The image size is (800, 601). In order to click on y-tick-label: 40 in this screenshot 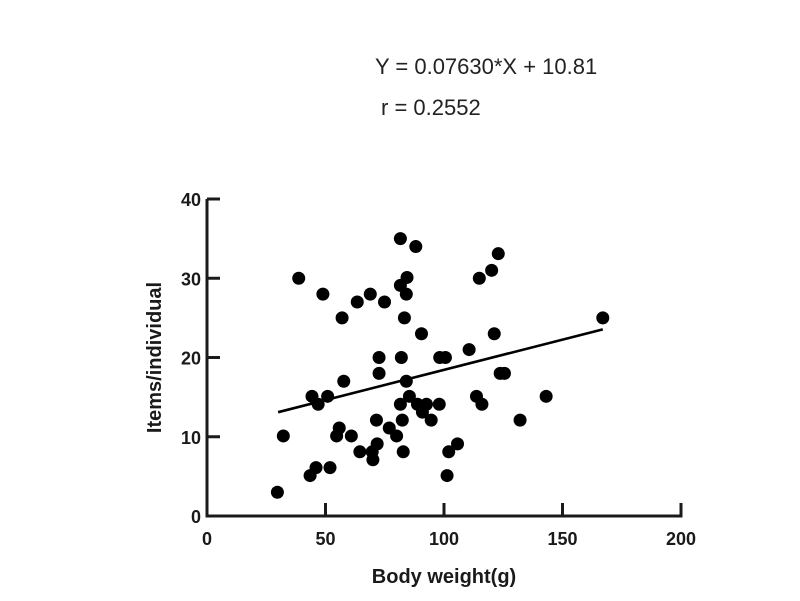, I will do `click(191, 200)`.